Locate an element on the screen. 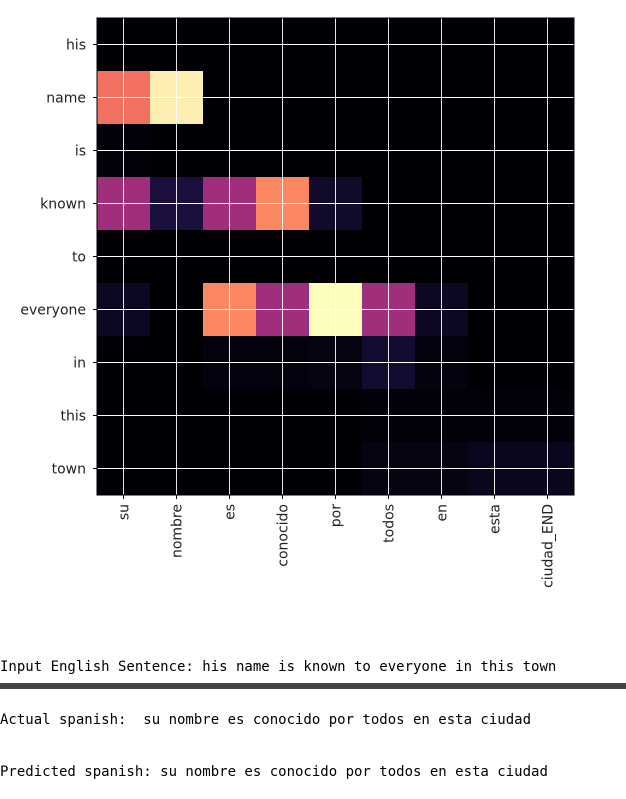 The image size is (626, 799). x-tick-label: en is located at coordinates (443, 513).